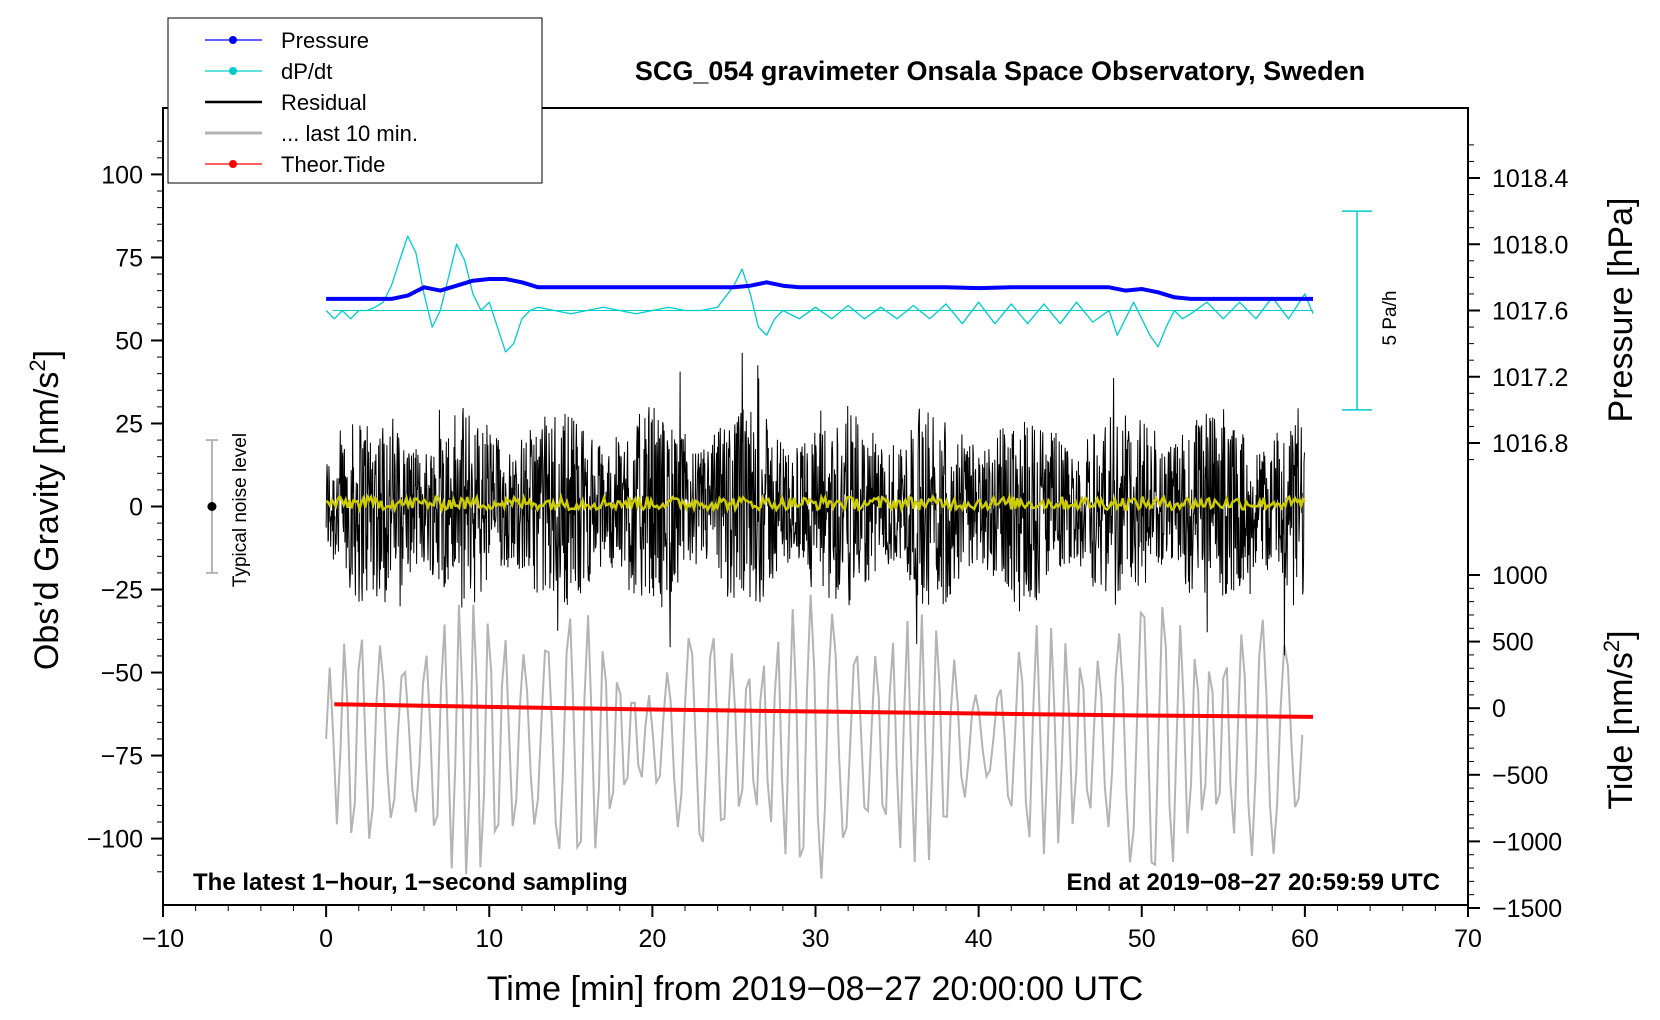 This screenshot has height=1020, width=1660. I want to click on pressure-axis-label: Pressure [hPa], so click(1621, 310).